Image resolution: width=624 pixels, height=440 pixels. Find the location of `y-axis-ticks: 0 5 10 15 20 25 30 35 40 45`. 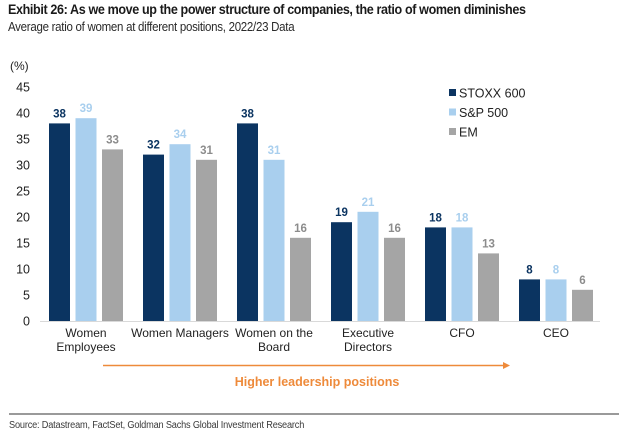

y-axis-ticks: 0 5 10 15 20 25 30 35 40 45 is located at coordinates (23, 205).